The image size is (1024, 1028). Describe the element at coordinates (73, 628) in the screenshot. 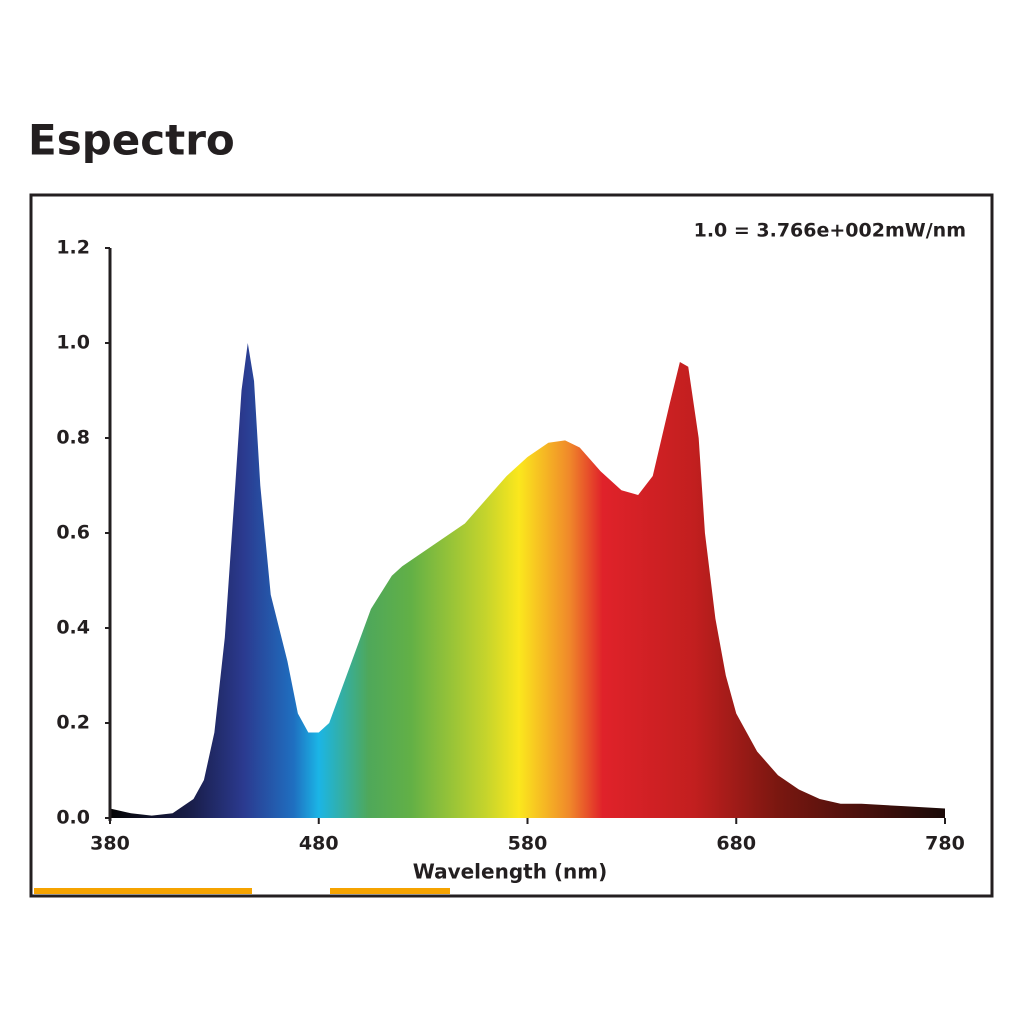

I see `y-tick-label: 0.4` at that location.